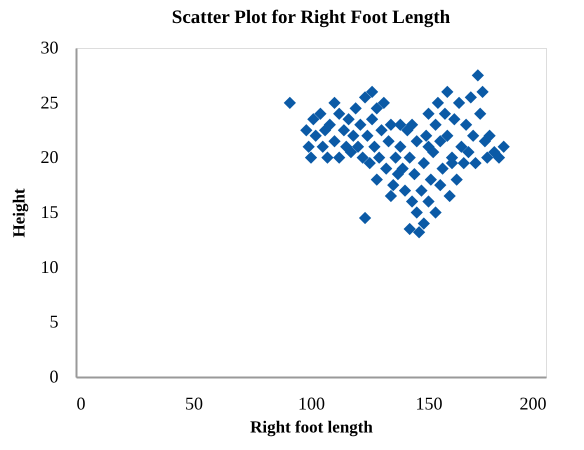 The image size is (584, 450). What do you see at coordinates (81, 404) in the screenshot?
I see `x-tick-label: 0` at bounding box center [81, 404].